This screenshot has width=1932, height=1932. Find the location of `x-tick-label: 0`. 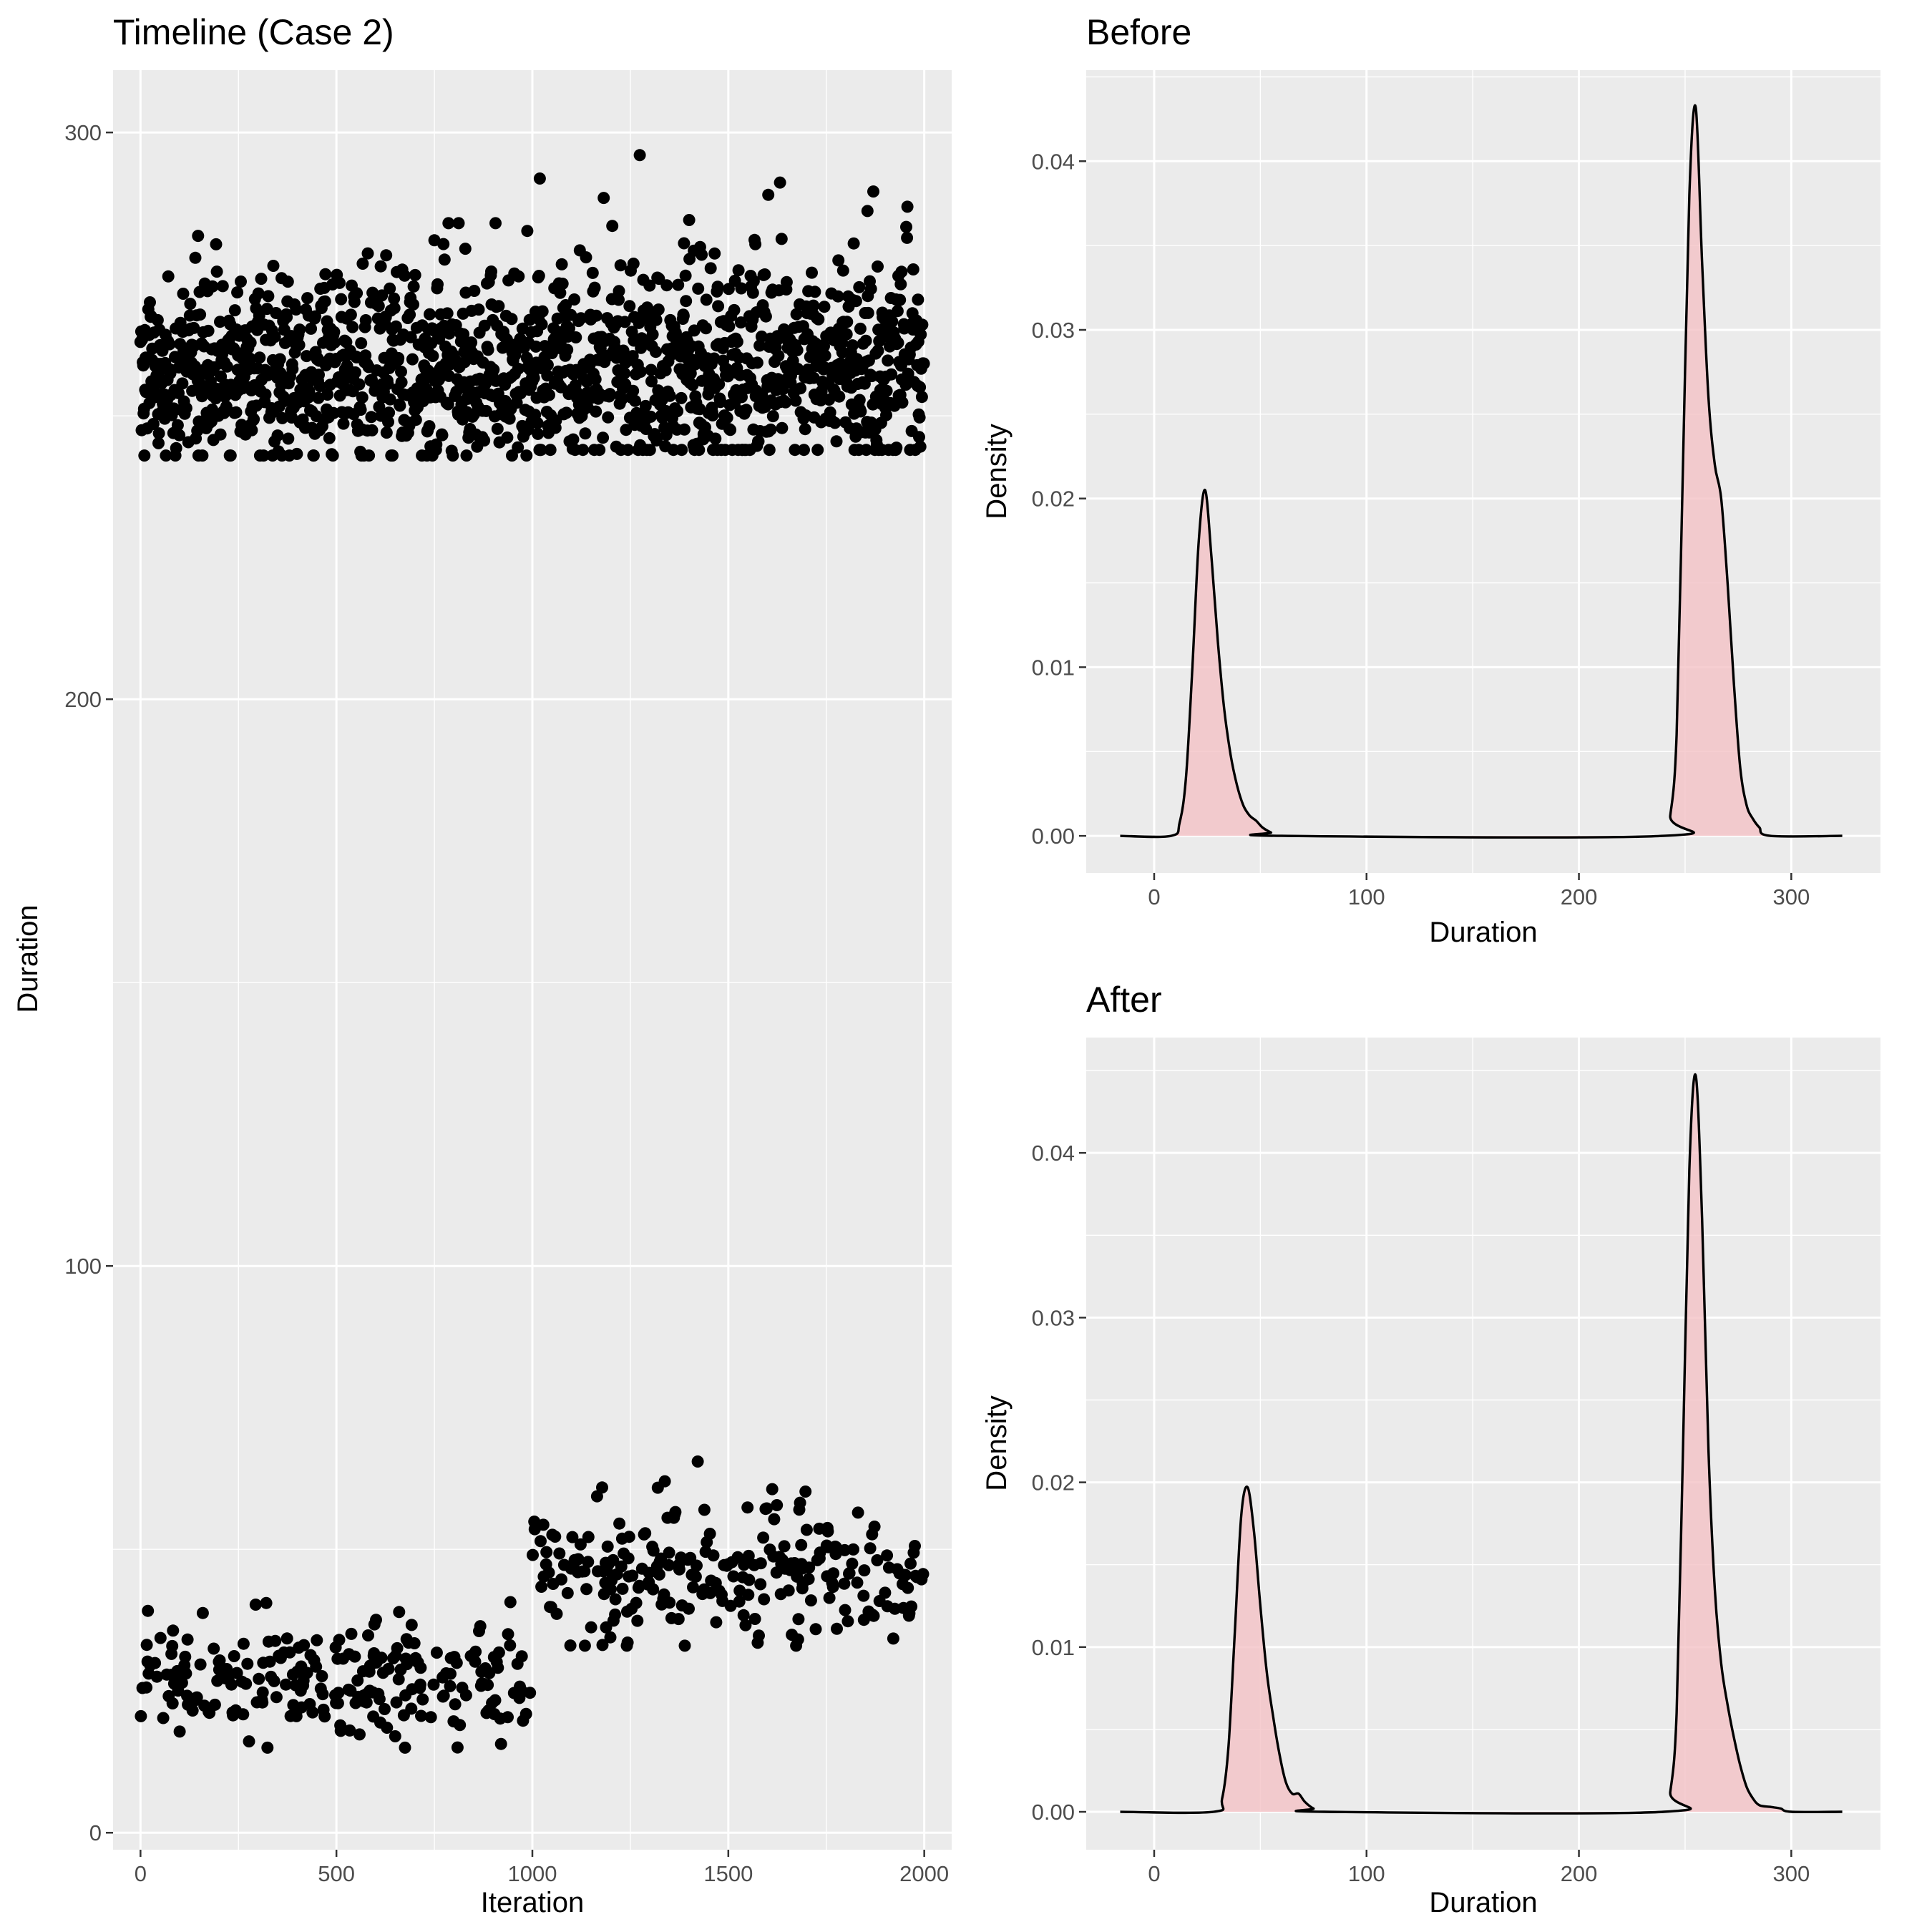

x-tick-label: 0 is located at coordinates (1154, 896).